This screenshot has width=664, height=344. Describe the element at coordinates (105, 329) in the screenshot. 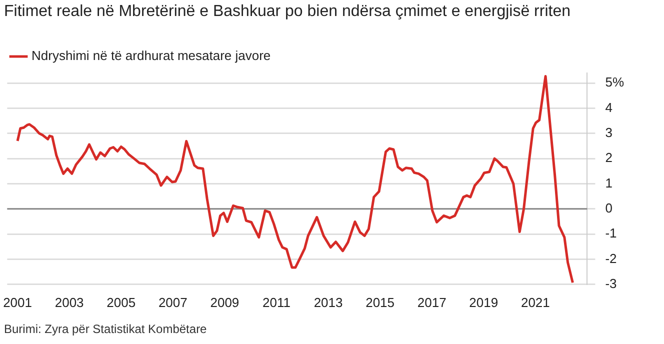

I see `text: Burimi: Zyra për Statistikat Kombëtare` at that location.